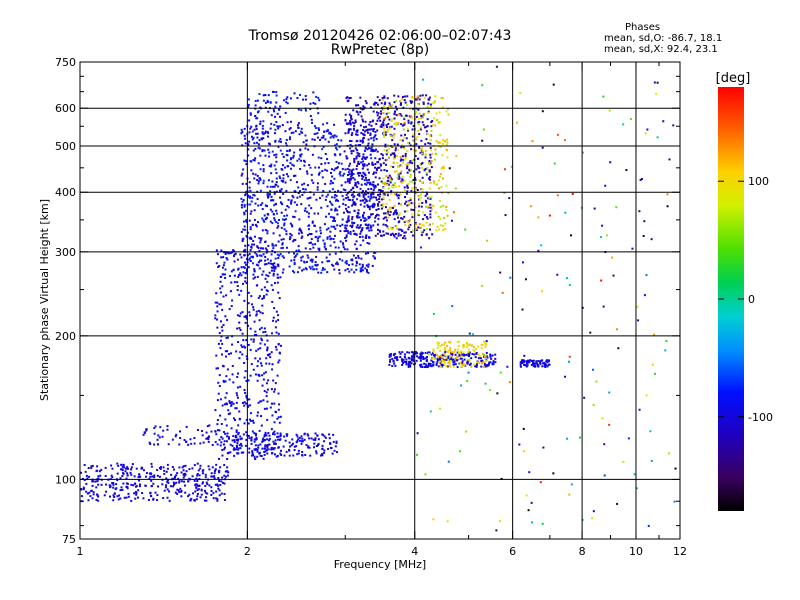  What do you see at coordinates (65, 146) in the screenshot?
I see `y-tick-label: 500` at bounding box center [65, 146].